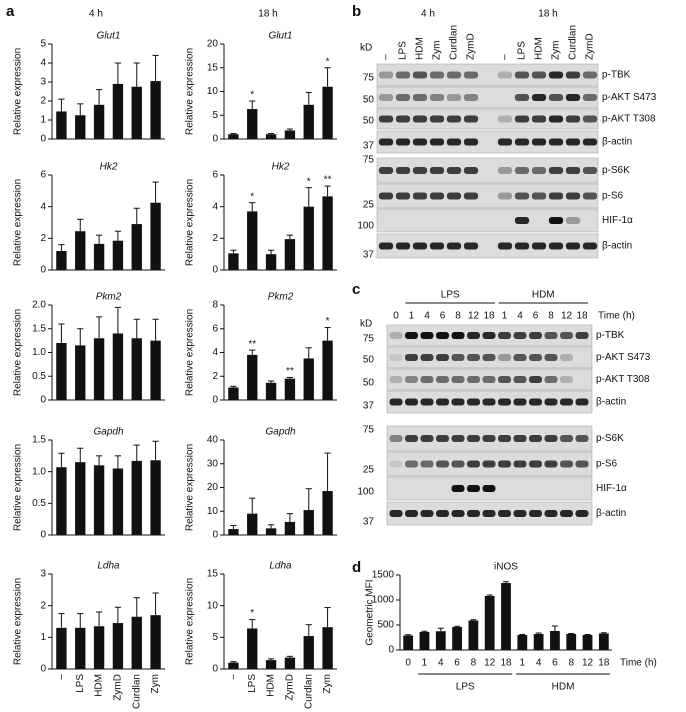 Image resolution: width=686 pixels, height=712 pixels. I want to click on lane-label: 1, so click(505, 316).